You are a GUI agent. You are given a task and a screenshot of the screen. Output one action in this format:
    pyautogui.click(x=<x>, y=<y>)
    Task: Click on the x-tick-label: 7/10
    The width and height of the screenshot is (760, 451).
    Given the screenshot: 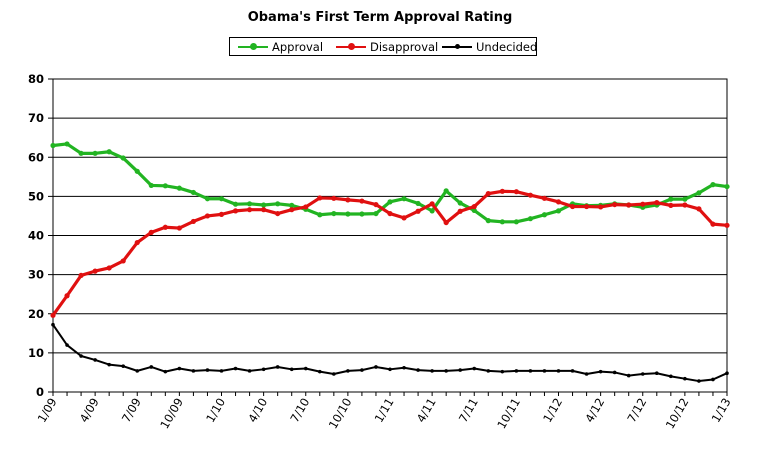 What is the action you would take?
    pyautogui.click(x=299, y=410)
    